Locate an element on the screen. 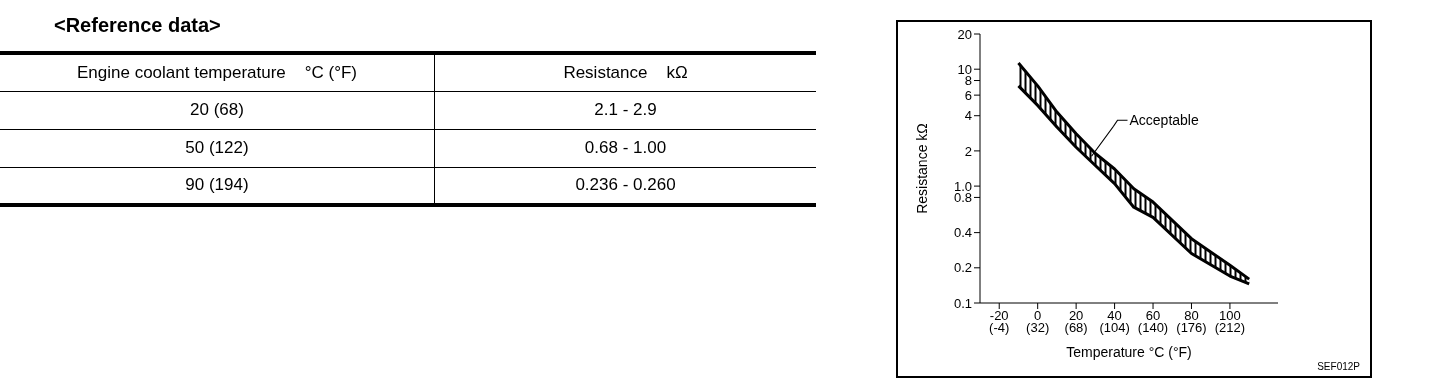  text: 0.68 - 1.00 is located at coordinates (625, 148).